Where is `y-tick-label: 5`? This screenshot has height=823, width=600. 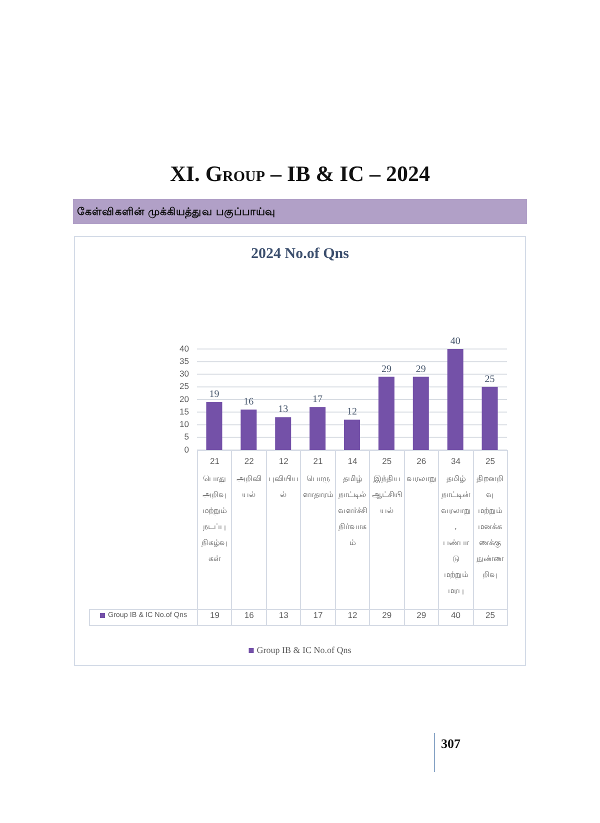
y-tick-label: 5 is located at coordinates (187, 437).